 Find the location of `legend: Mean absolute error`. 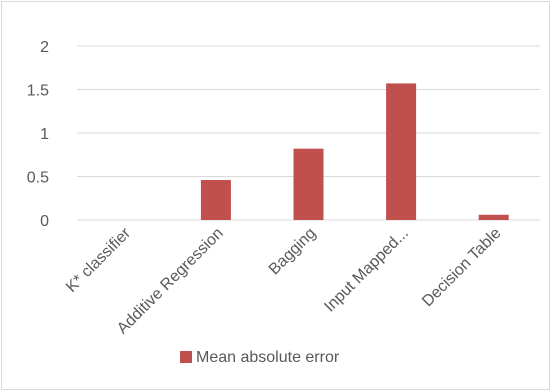

legend: Mean absolute error is located at coordinates (260, 357).